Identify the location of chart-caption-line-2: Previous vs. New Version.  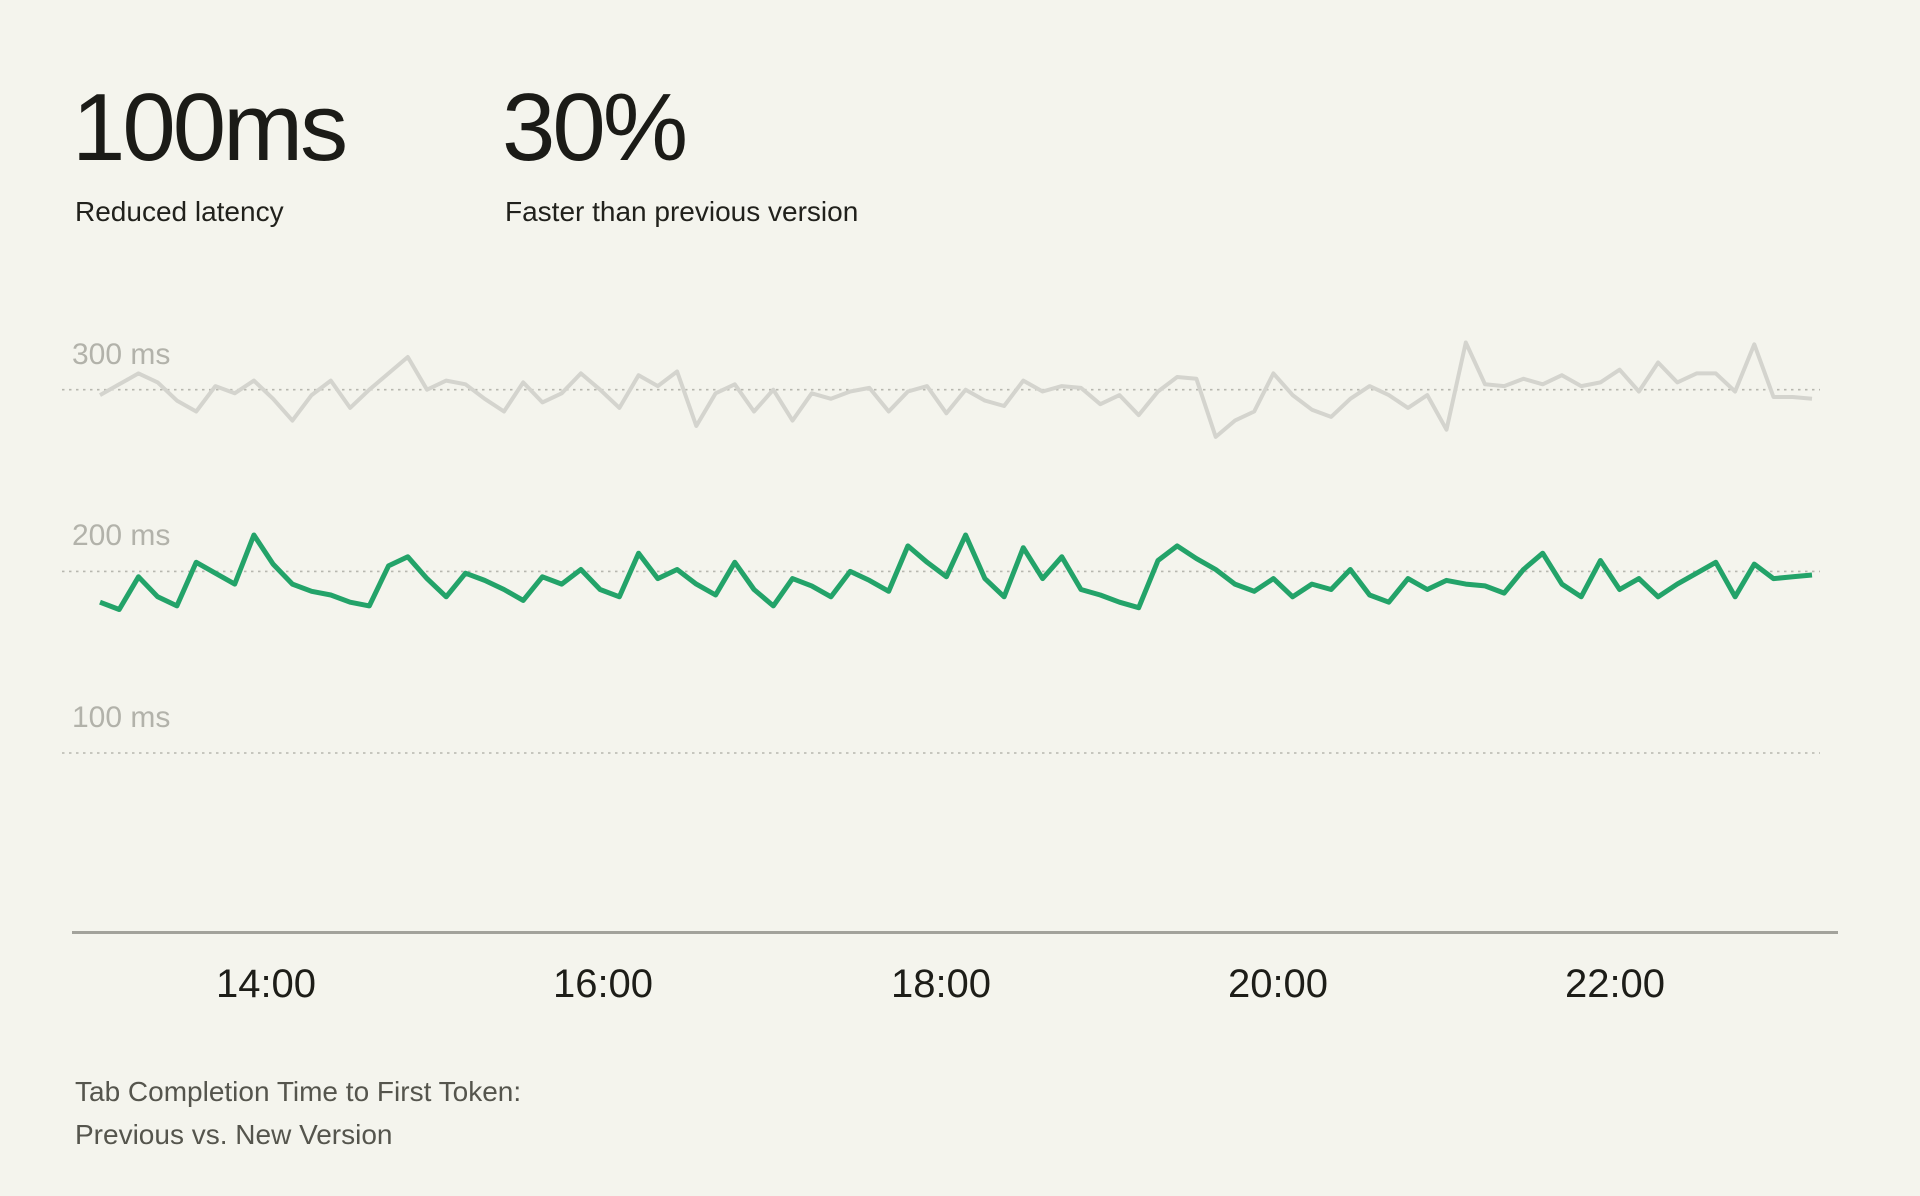
(234, 1134).